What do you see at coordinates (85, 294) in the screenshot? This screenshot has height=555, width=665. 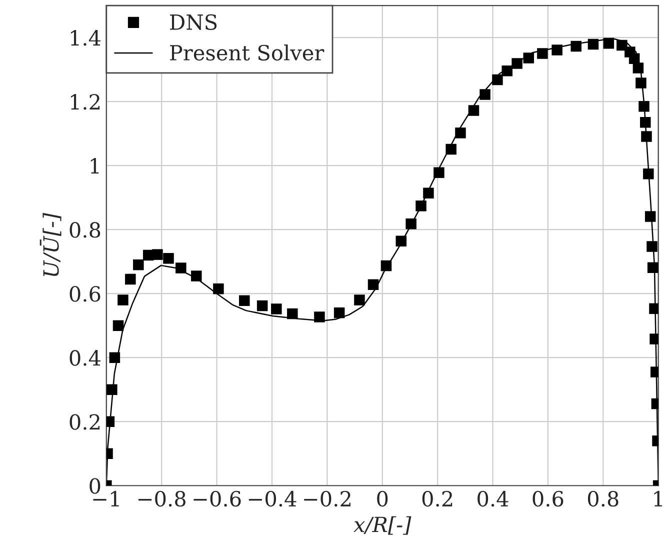 I see `y-tick-label: 0.6` at bounding box center [85, 294].